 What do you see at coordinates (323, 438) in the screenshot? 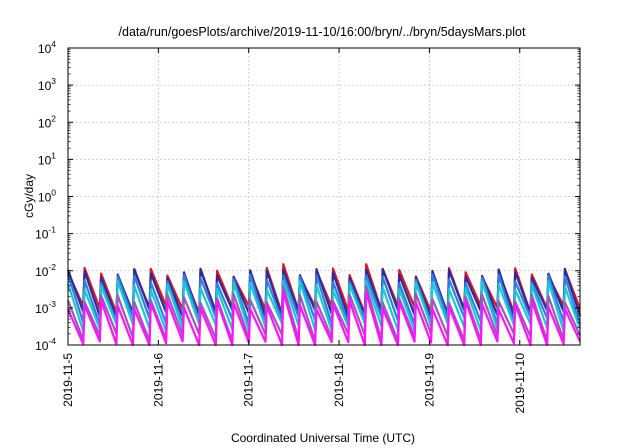
I see `x-axis-label: Coordinated Universal Time (UTC)` at bounding box center [323, 438].